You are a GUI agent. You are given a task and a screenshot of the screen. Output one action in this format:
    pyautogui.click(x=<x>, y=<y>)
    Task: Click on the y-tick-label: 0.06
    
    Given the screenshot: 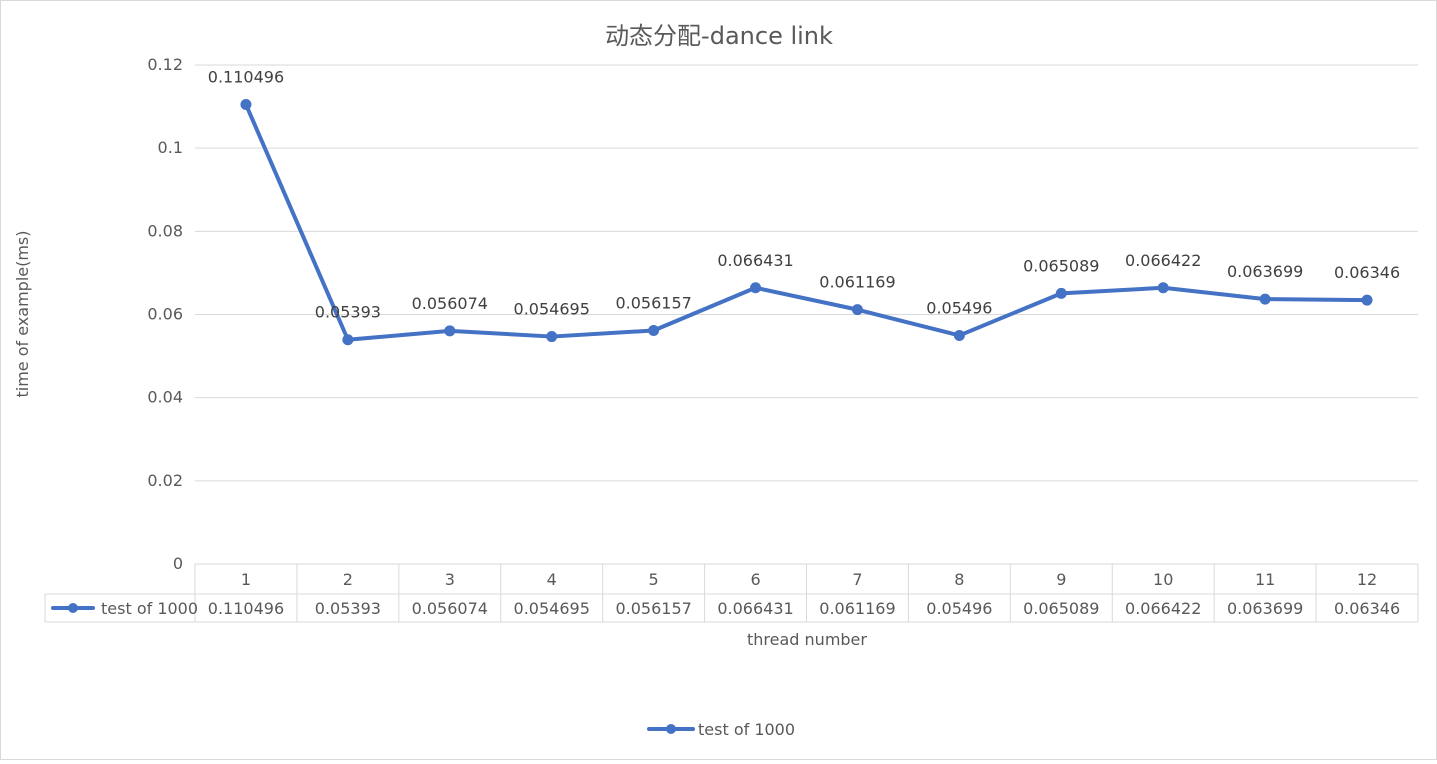 What is the action you would take?
    pyautogui.click(x=165, y=314)
    